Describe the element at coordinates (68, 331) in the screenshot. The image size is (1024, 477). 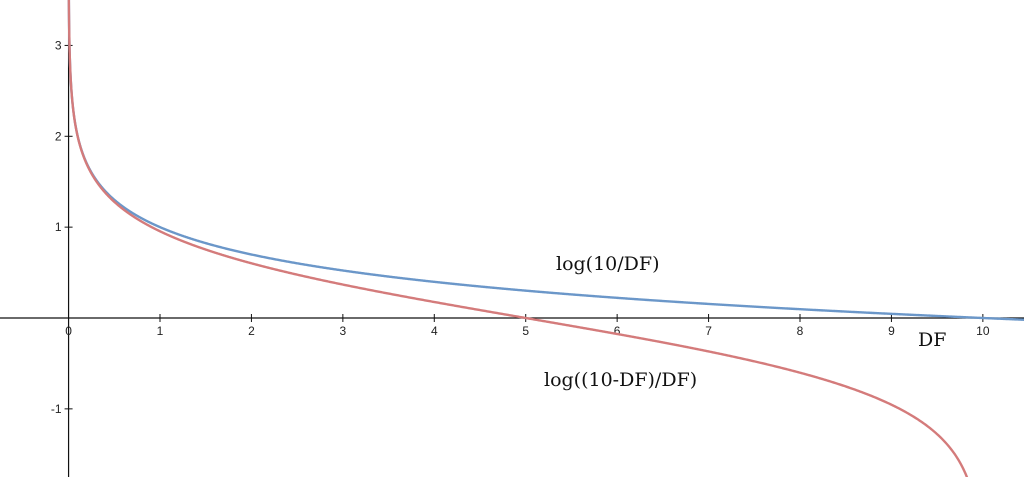
I see `x-tick-label: 0` at that location.